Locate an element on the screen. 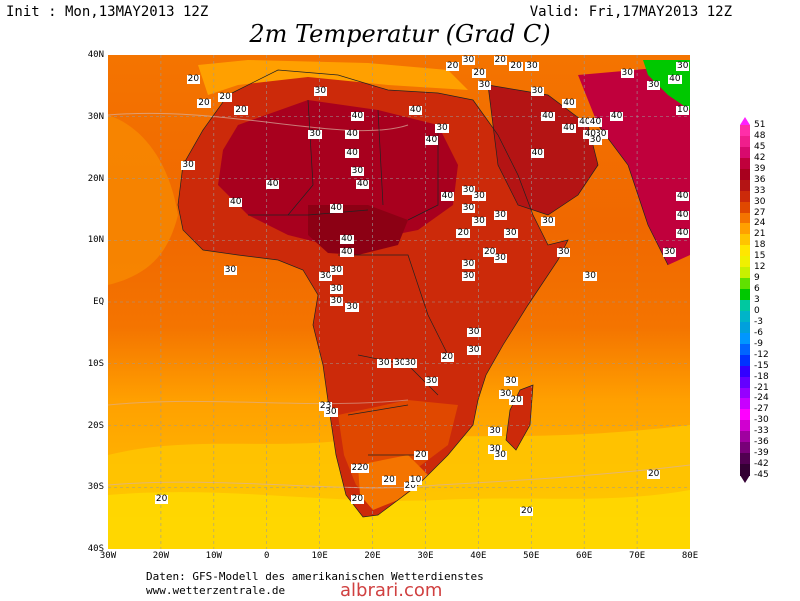  legend-tick-label: 30 is located at coordinates (760, 201).